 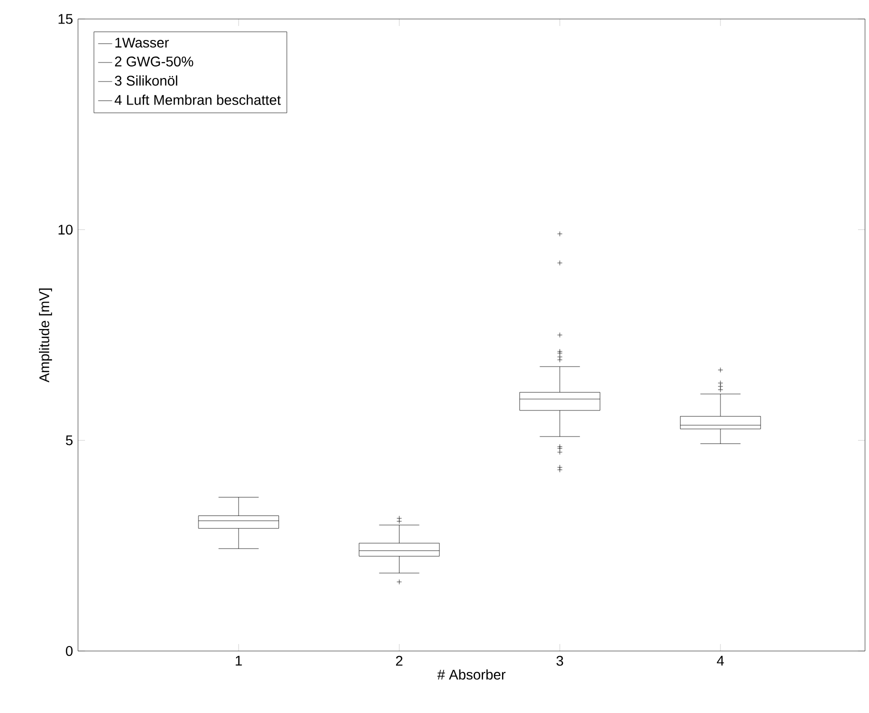 I want to click on x-tick-label: 4, so click(x=720, y=661).